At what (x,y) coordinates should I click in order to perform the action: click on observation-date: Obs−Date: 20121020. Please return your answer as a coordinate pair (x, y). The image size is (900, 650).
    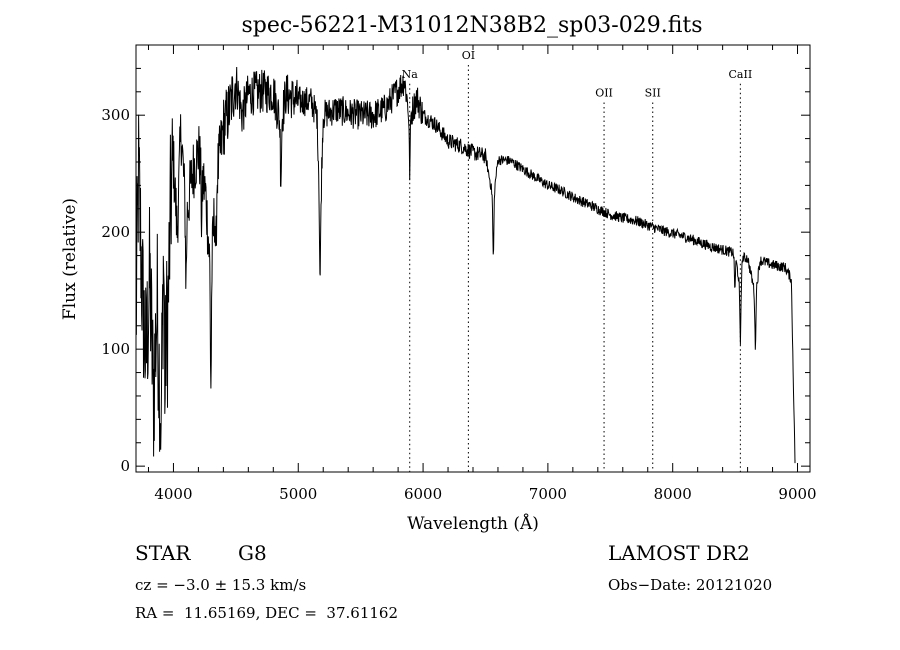
    Looking at the image, I should click on (690, 585).